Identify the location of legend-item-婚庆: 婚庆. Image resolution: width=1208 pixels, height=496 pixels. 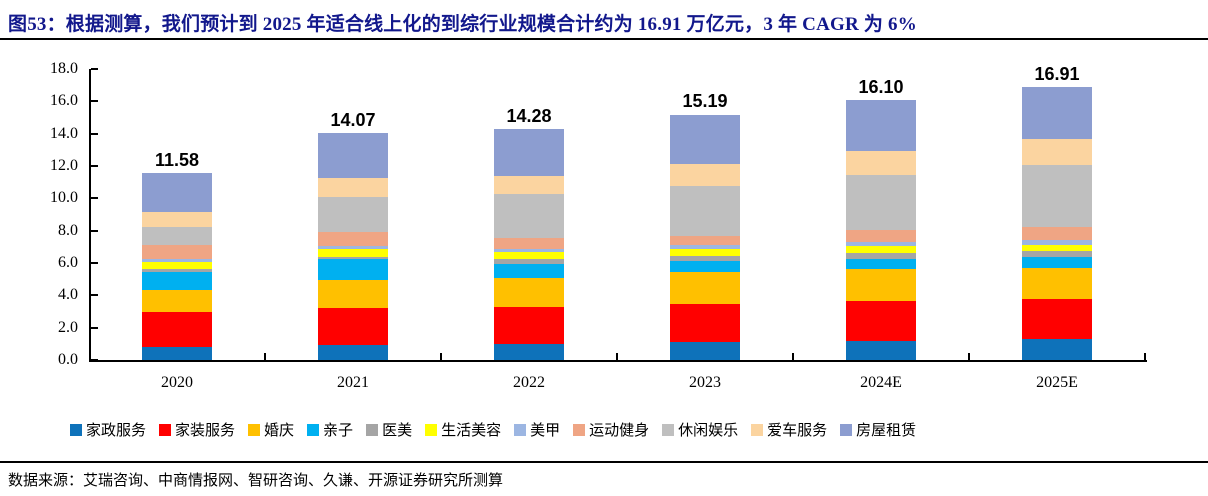
(271, 429).